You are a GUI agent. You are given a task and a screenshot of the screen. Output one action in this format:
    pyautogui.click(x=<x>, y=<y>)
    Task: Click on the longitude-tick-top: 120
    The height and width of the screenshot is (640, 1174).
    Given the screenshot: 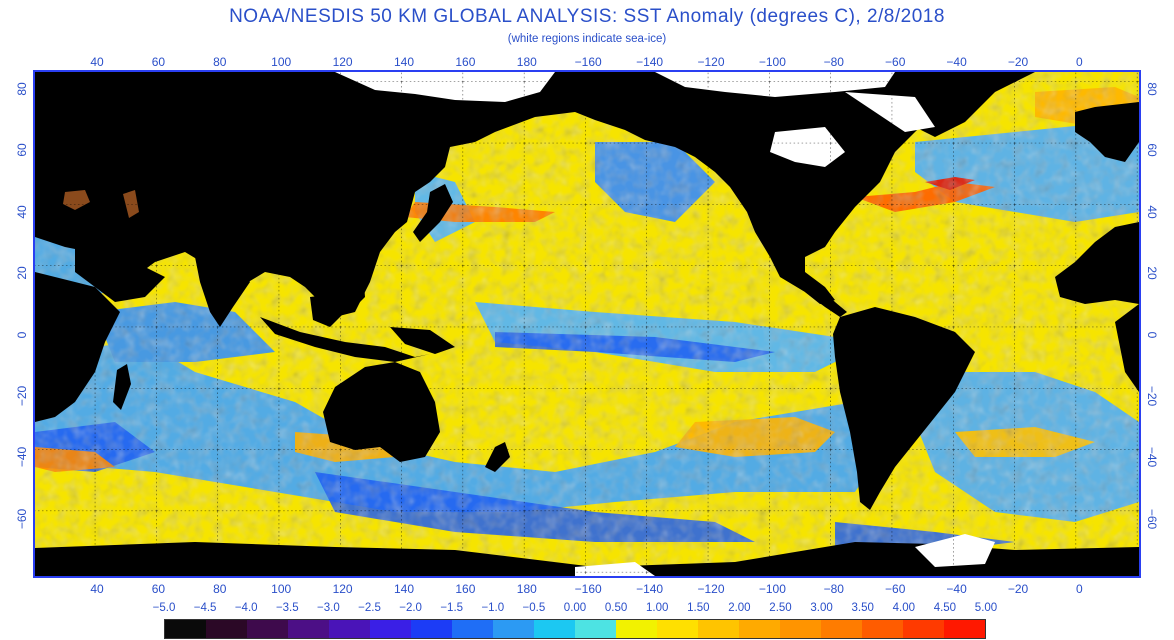 What is the action you would take?
    pyautogui.click(x=342, y=62)
    